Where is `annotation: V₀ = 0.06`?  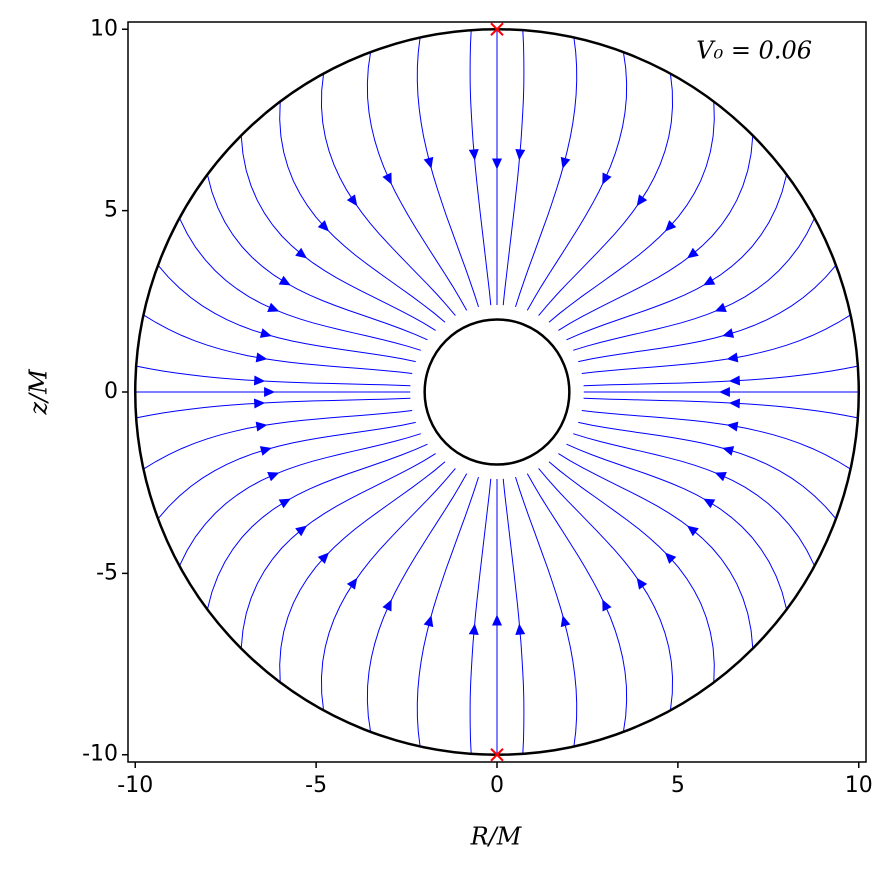 annotation: V₀ = 0.06 is located at coordinates (754, 51).